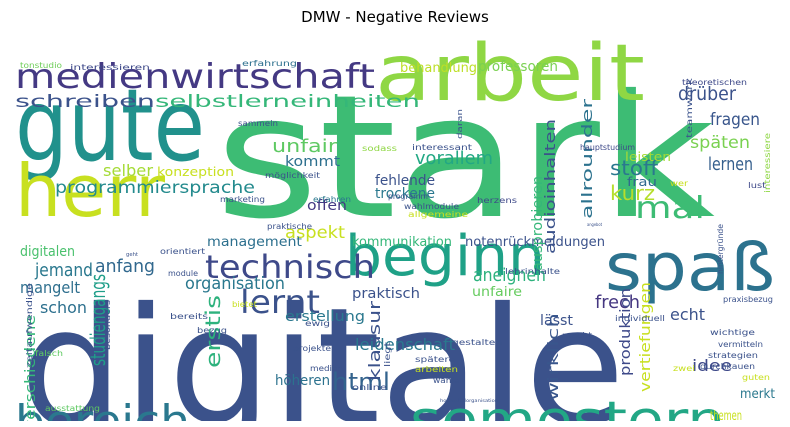 This screenshot has height=427, width=790. I want to click on word-idee: idee, so click(712, 365).